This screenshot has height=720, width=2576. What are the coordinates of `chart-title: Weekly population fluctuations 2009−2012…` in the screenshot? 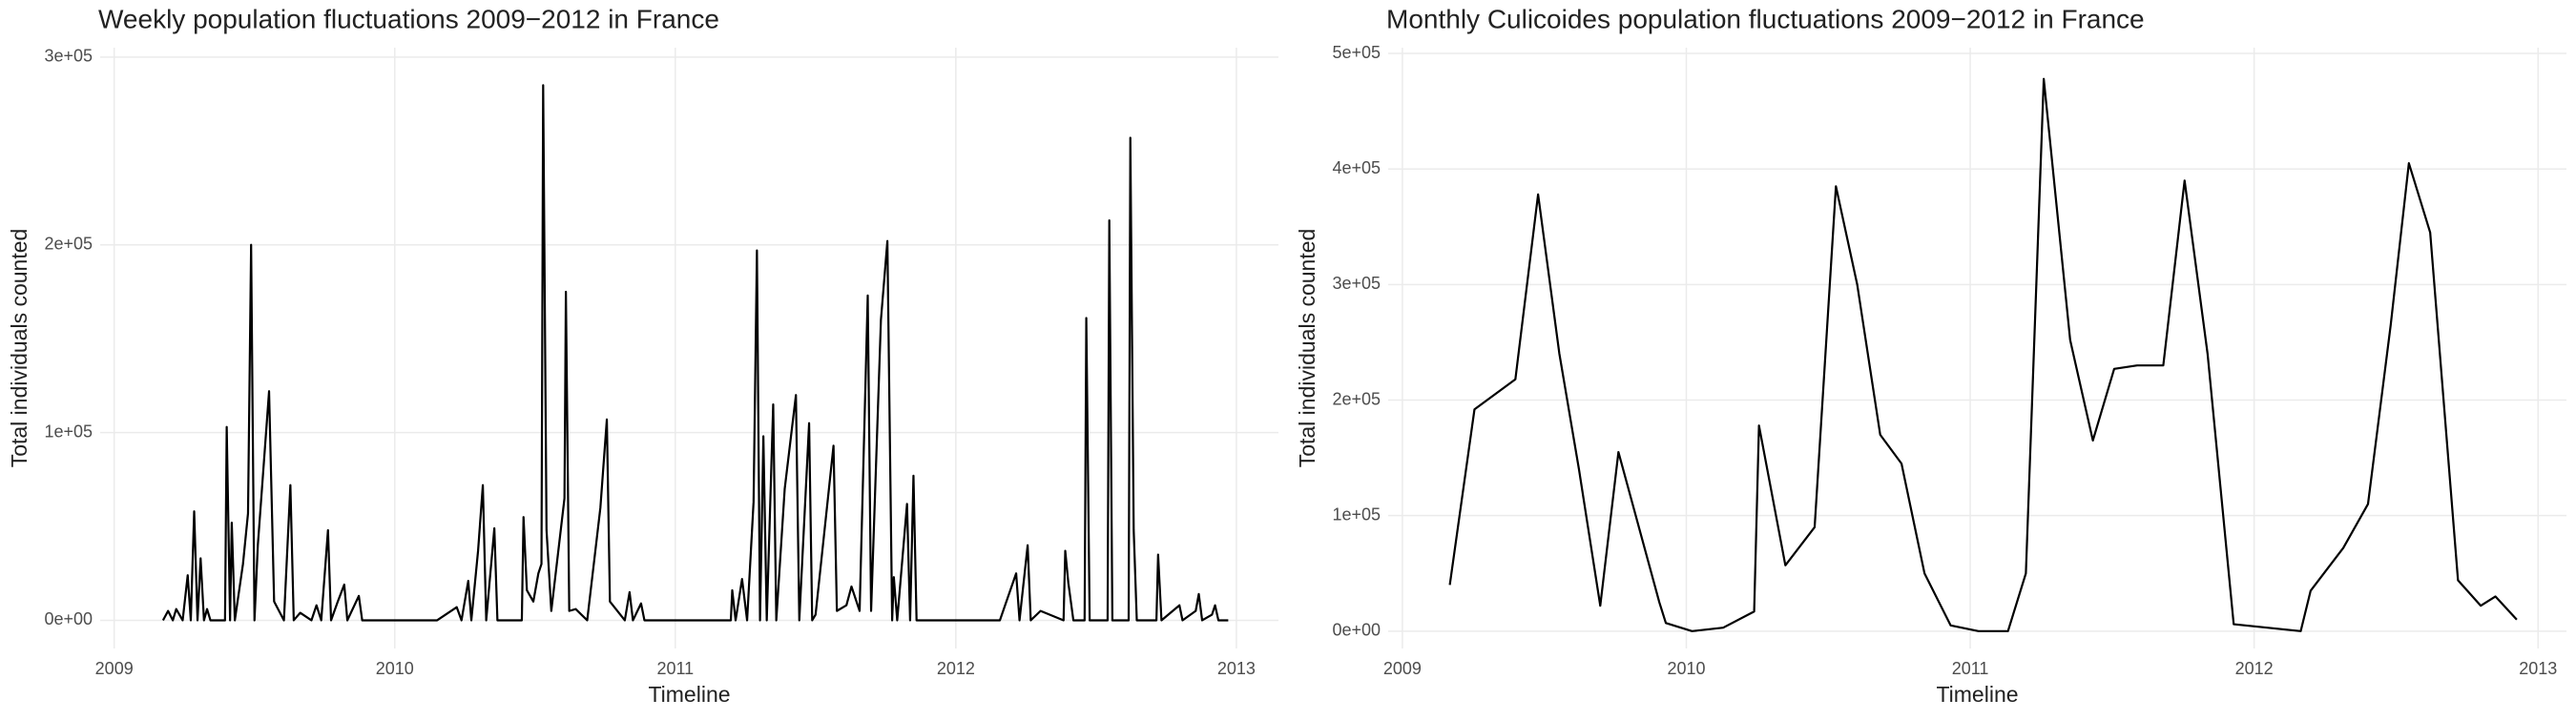 It's located at (408, 18).